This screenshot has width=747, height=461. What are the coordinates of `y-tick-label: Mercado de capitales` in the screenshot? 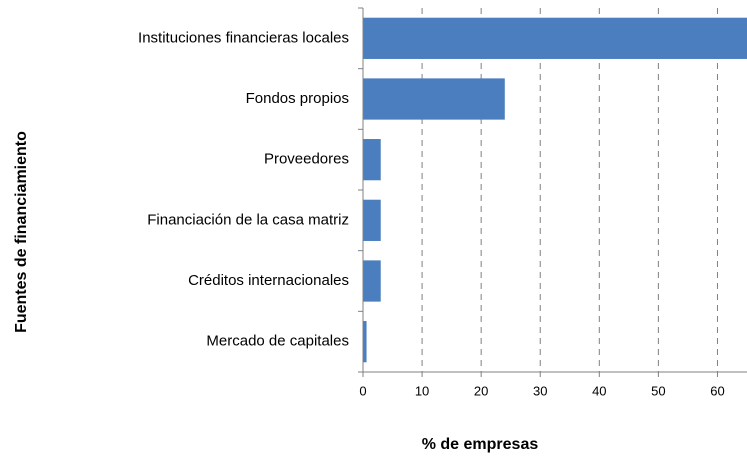 It's located at (277, 341).